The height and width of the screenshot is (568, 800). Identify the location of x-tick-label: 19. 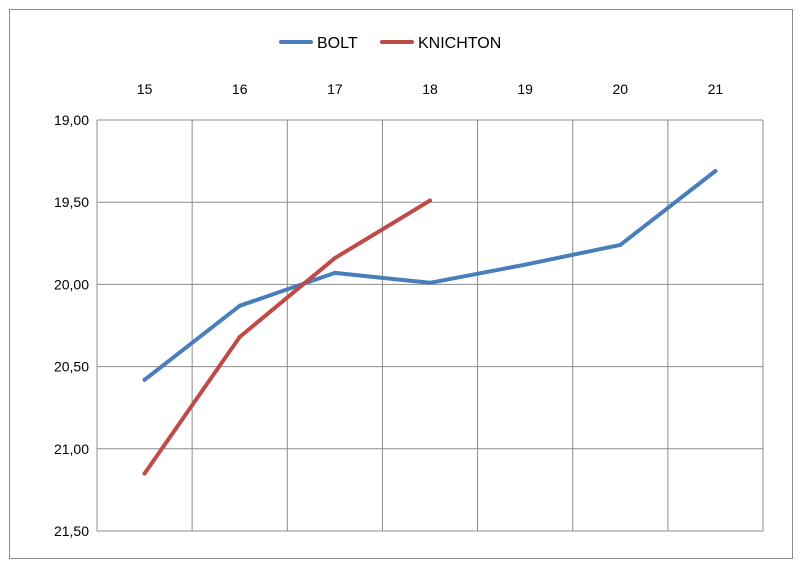
(525, 89).